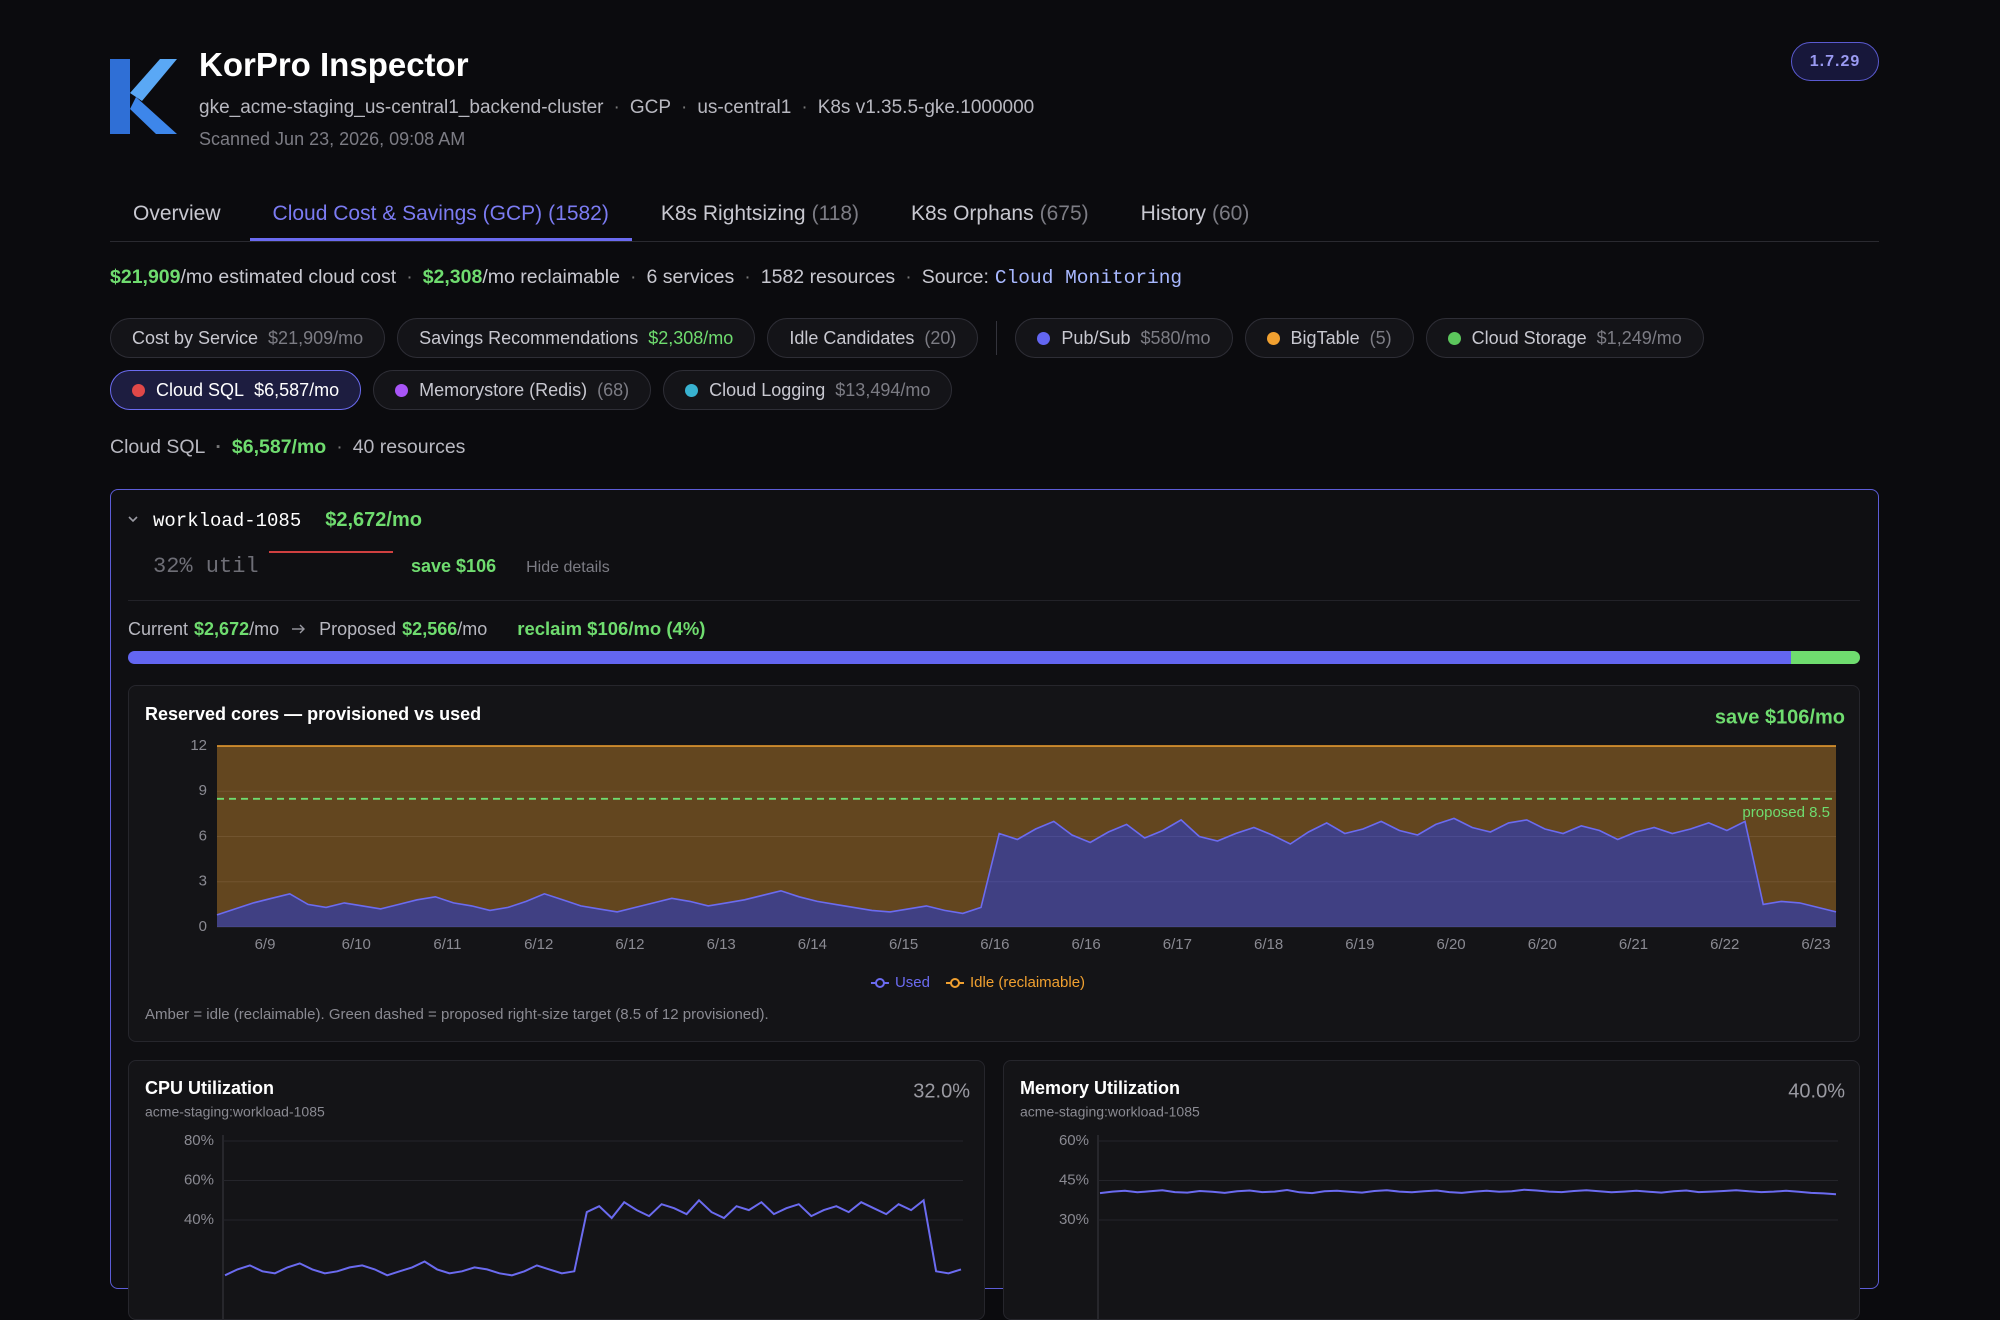  Describe the element at coordinates (1074, 1140) in the screenshot. I see `y-tick-label: 60%` at that location.